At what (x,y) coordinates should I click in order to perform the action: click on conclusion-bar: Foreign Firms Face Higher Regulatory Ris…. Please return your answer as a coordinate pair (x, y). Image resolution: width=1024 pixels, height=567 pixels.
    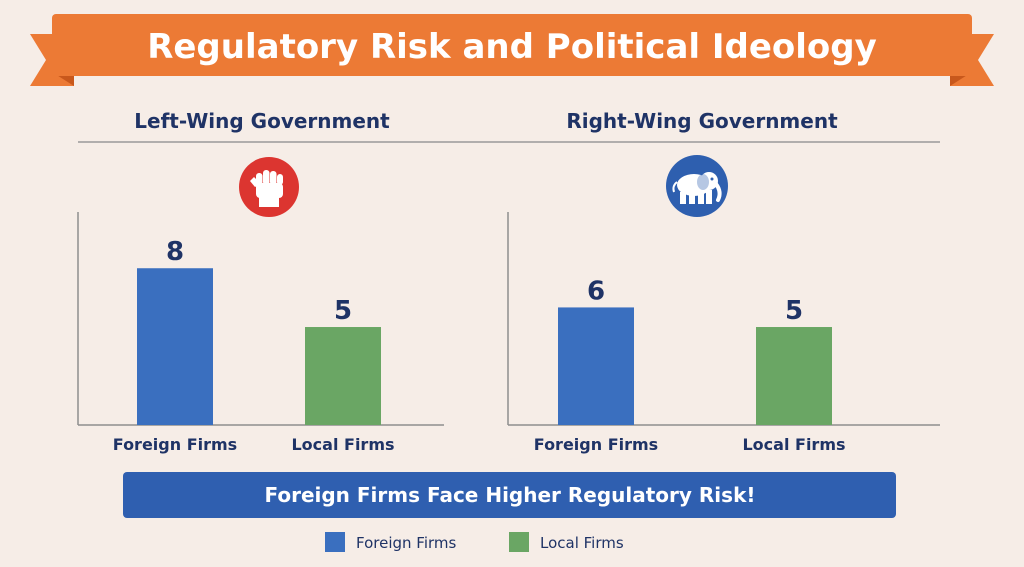
    Looking at the image, I should click on (509, 495).